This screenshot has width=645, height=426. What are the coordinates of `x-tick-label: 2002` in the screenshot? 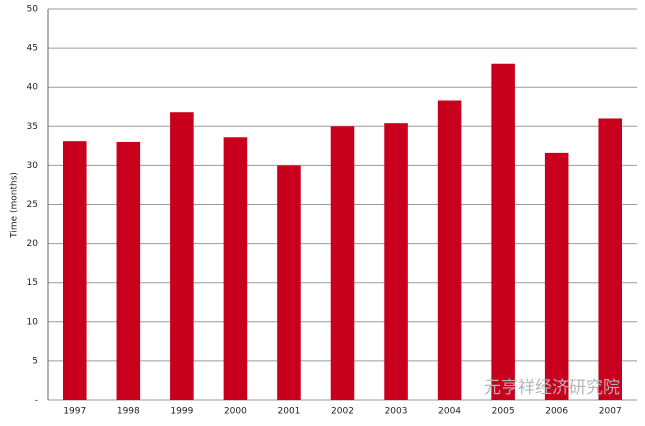 It's located at (342, 412).